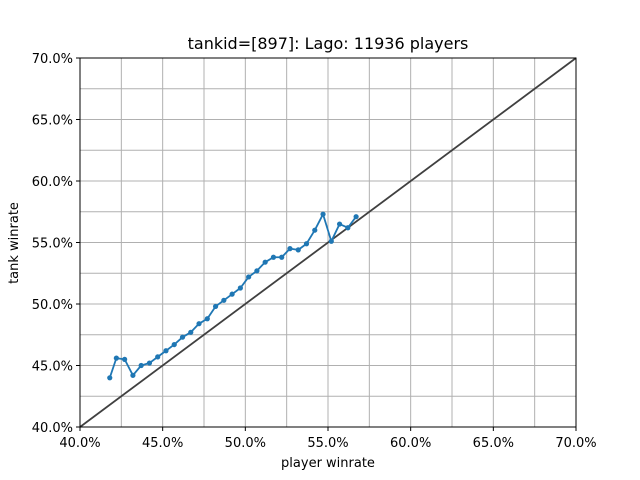 Image resolution: width=640 pixels, height=480 pixels. Describe the element at coordinates (52, 121) in the screenshot. I see `y-tick-label: 65.0%` at that location.